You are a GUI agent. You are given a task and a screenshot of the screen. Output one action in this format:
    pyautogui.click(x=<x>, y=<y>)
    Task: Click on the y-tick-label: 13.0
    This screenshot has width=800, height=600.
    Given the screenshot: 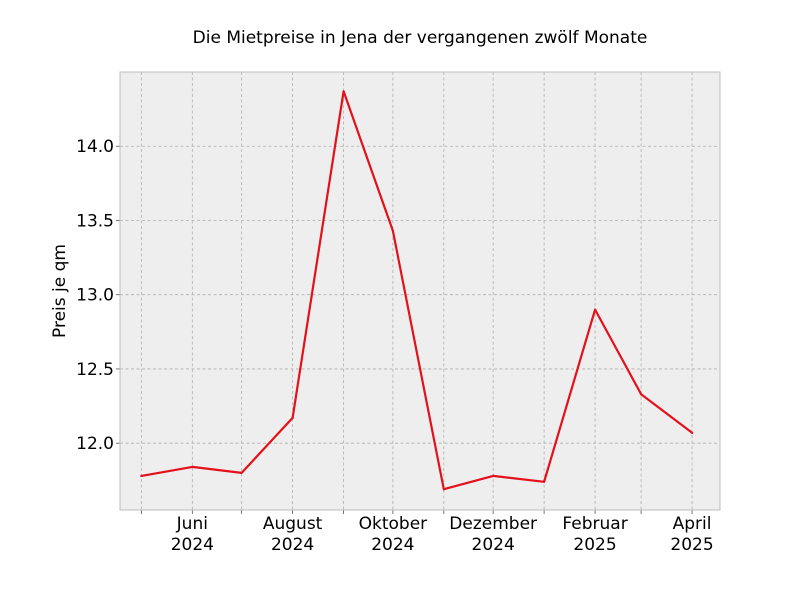 What is the action you would take?
    pyautogui.click(x=95, y=296)
    